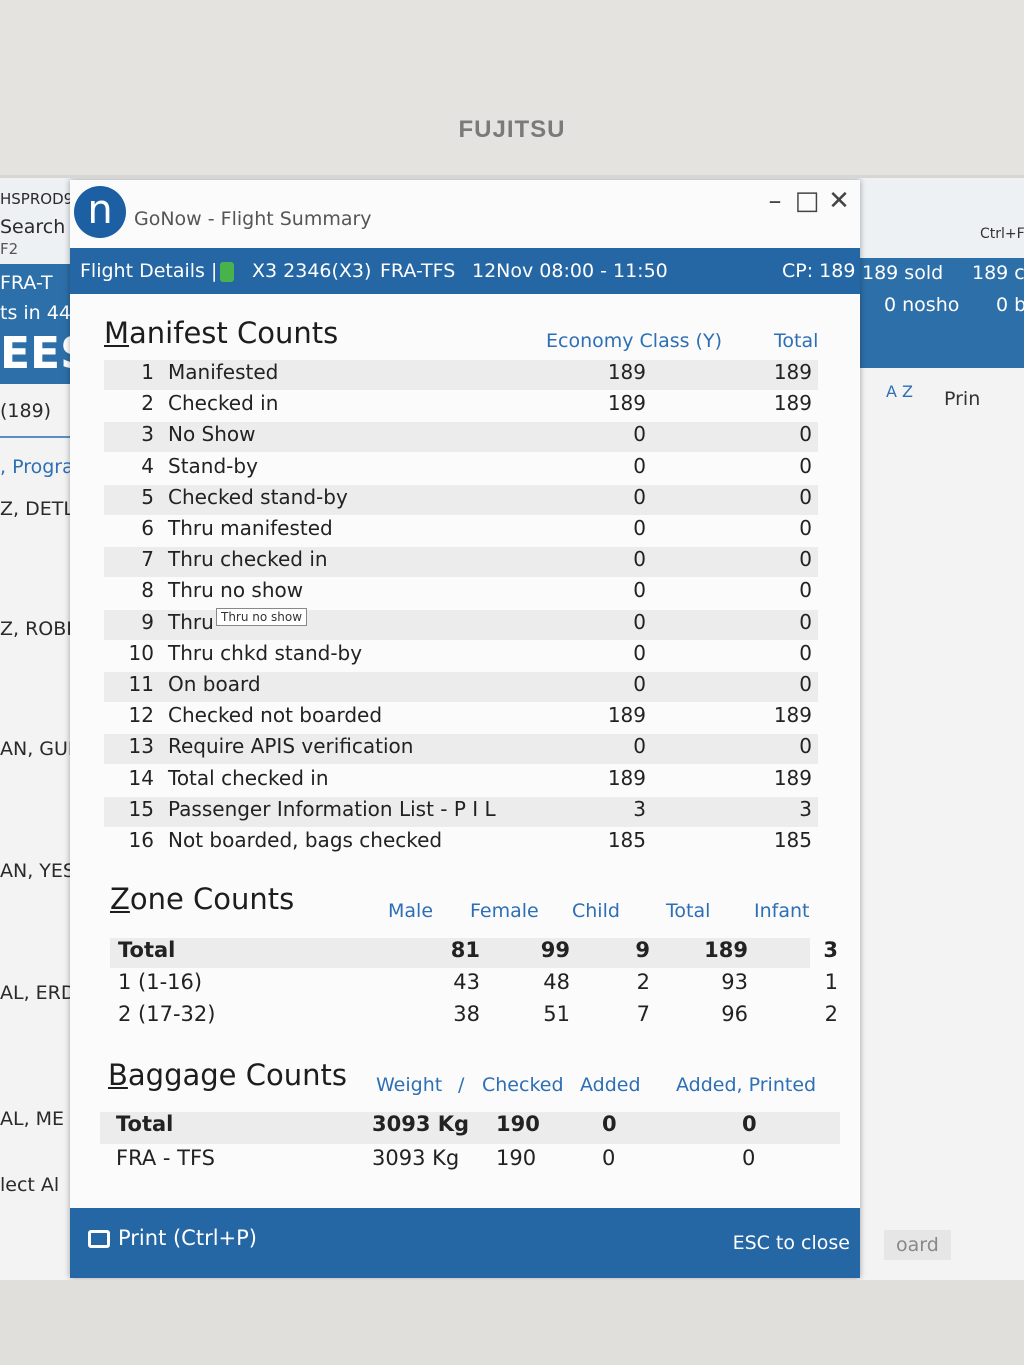 This screenshot has width=1024, height=1365. Describe the element at coordinates (796, 341) in the screenshot. I see `total-header: Total` at that location.